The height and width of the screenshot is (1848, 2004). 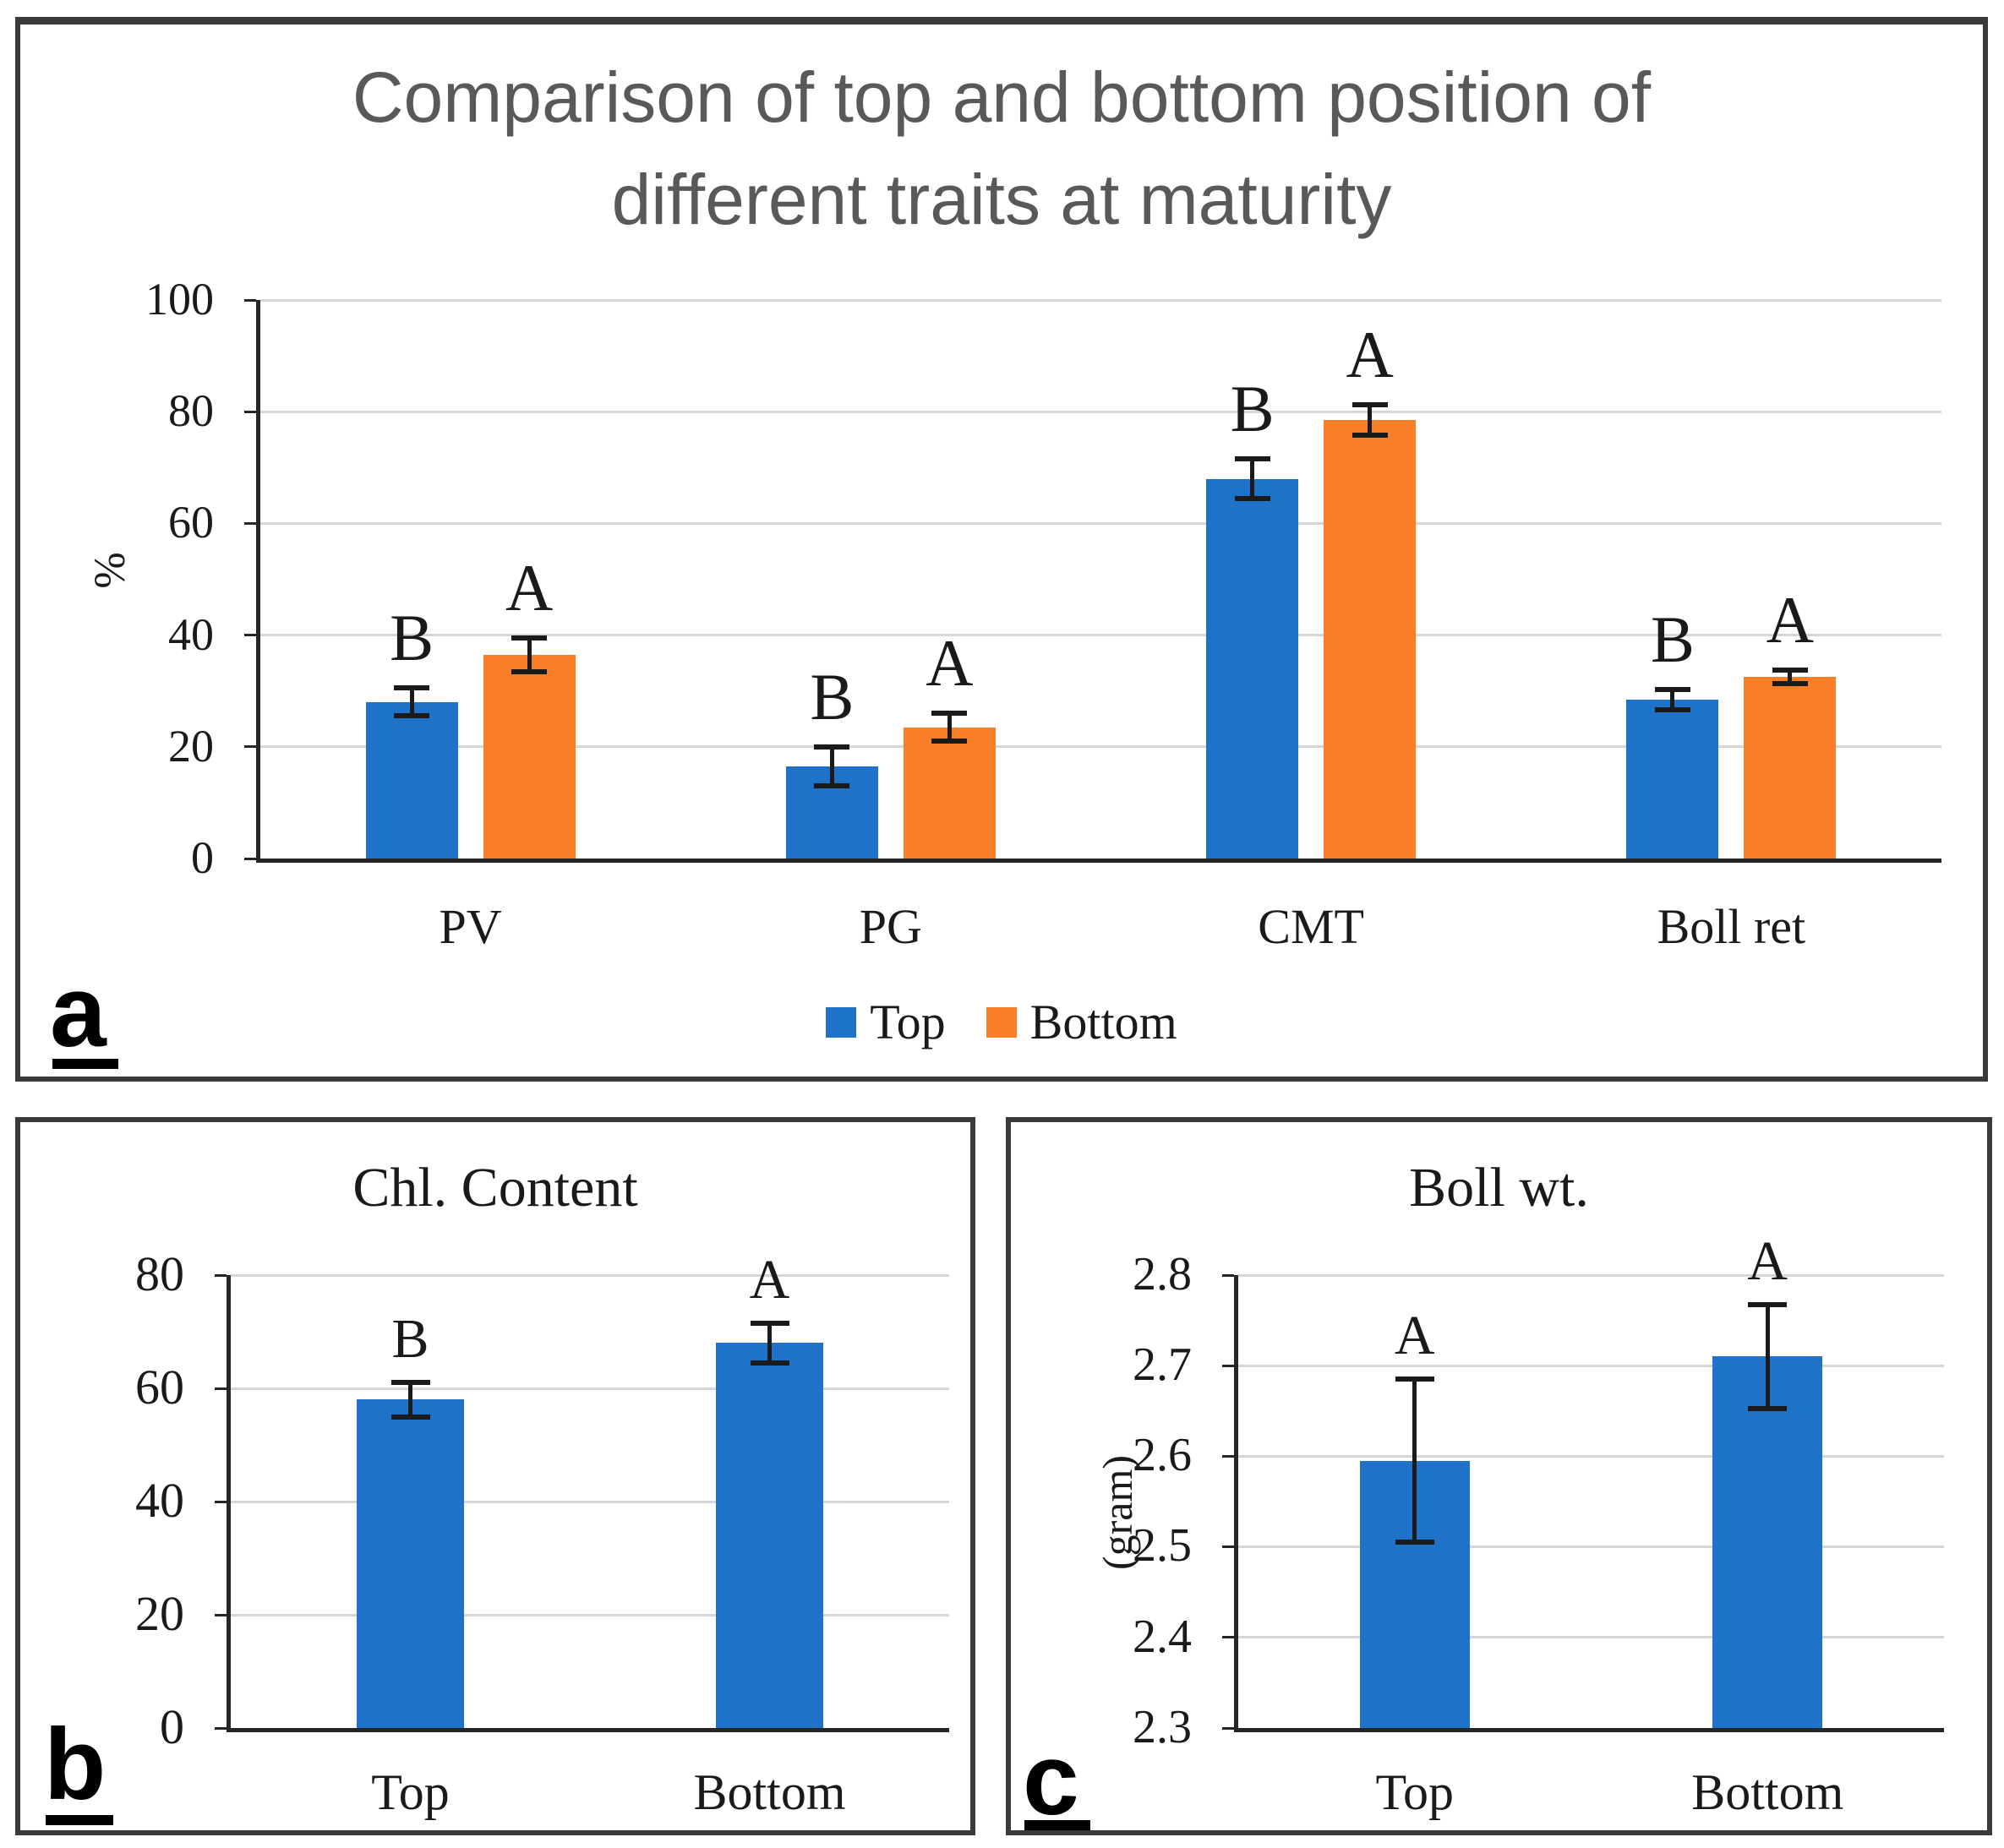 I want to click on panel-a-letter-underline, so click(x=85, y=1064).